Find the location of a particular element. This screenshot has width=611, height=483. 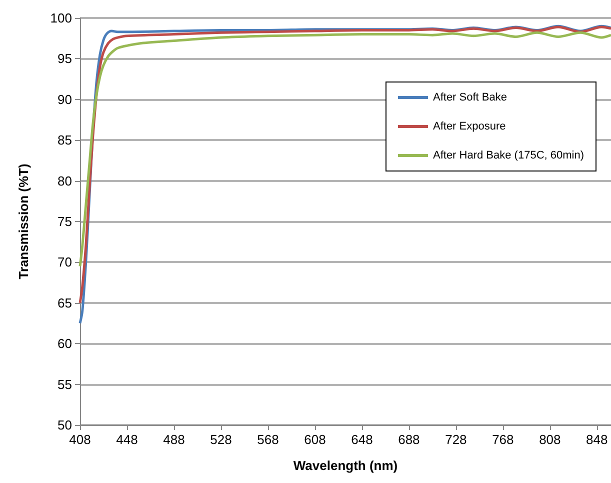

x-tick-label: 568 is located at coordinates (268, 439).